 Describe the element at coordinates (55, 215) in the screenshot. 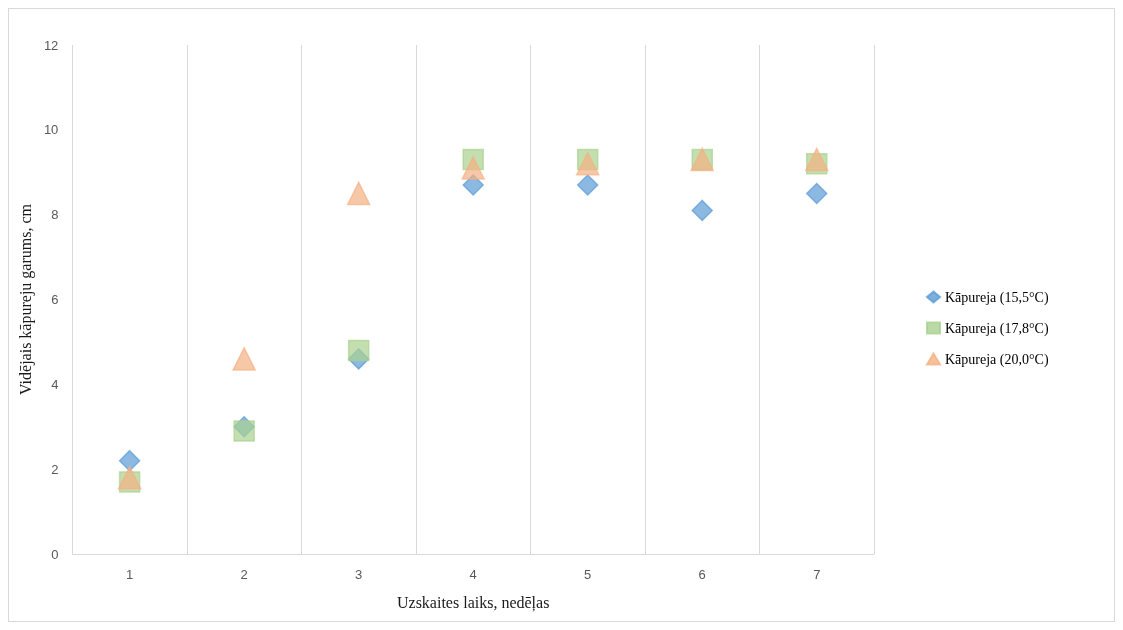

I see `y-tick-label: 8` at that location.